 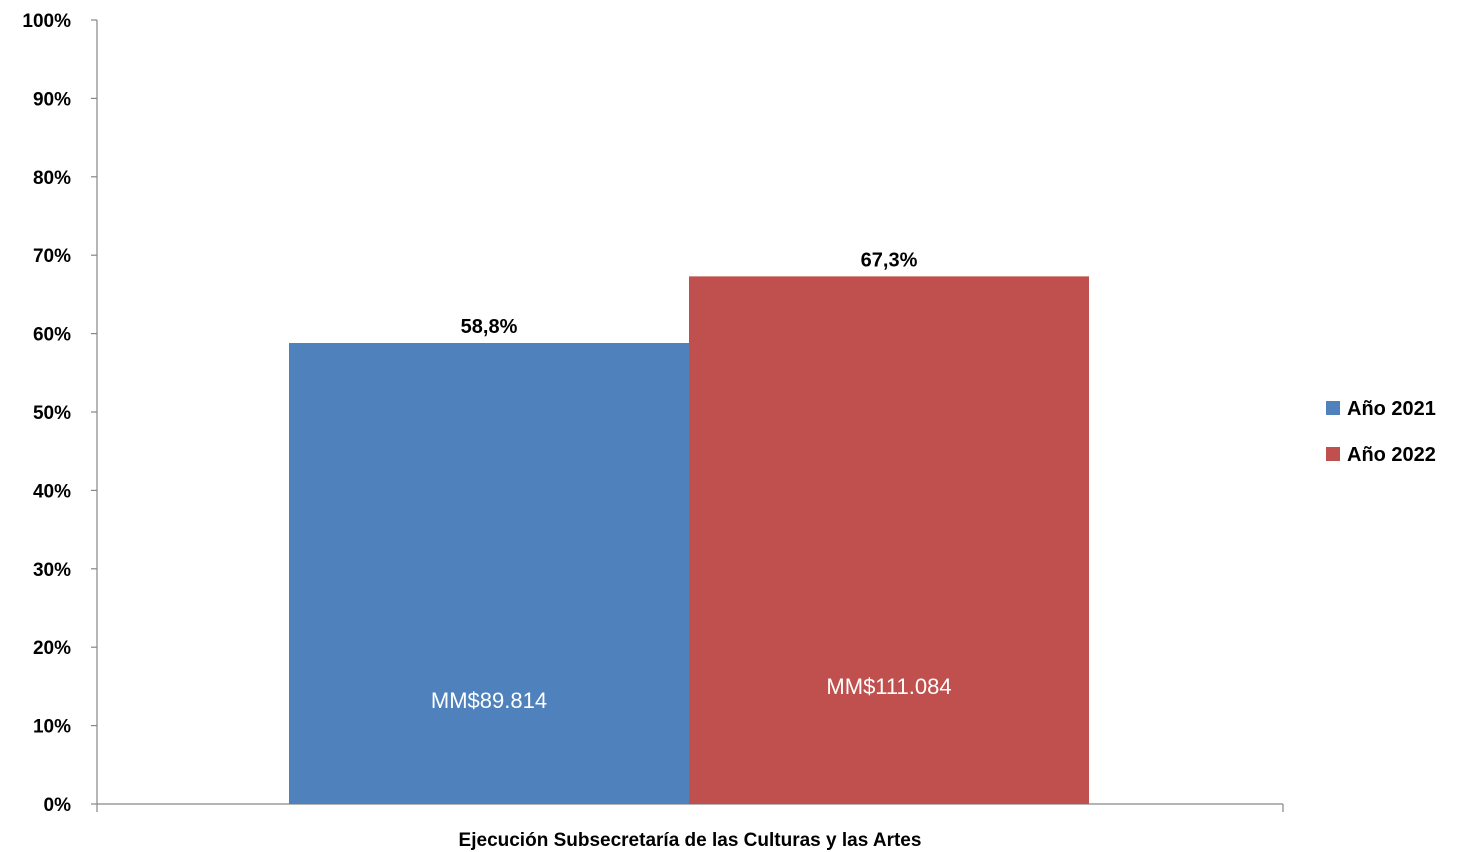 What do you see at coordinates (489, 327) in the screenshot?
I see `bar-value-label: 58,8%` at bounding box center [489, 327].